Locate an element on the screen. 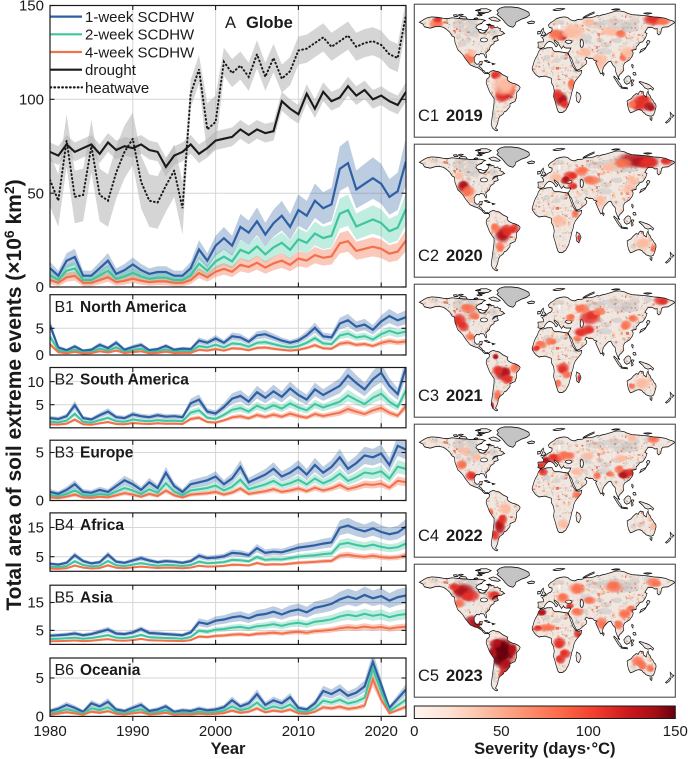  svg-text: North America is located at coordinates (133, 307).